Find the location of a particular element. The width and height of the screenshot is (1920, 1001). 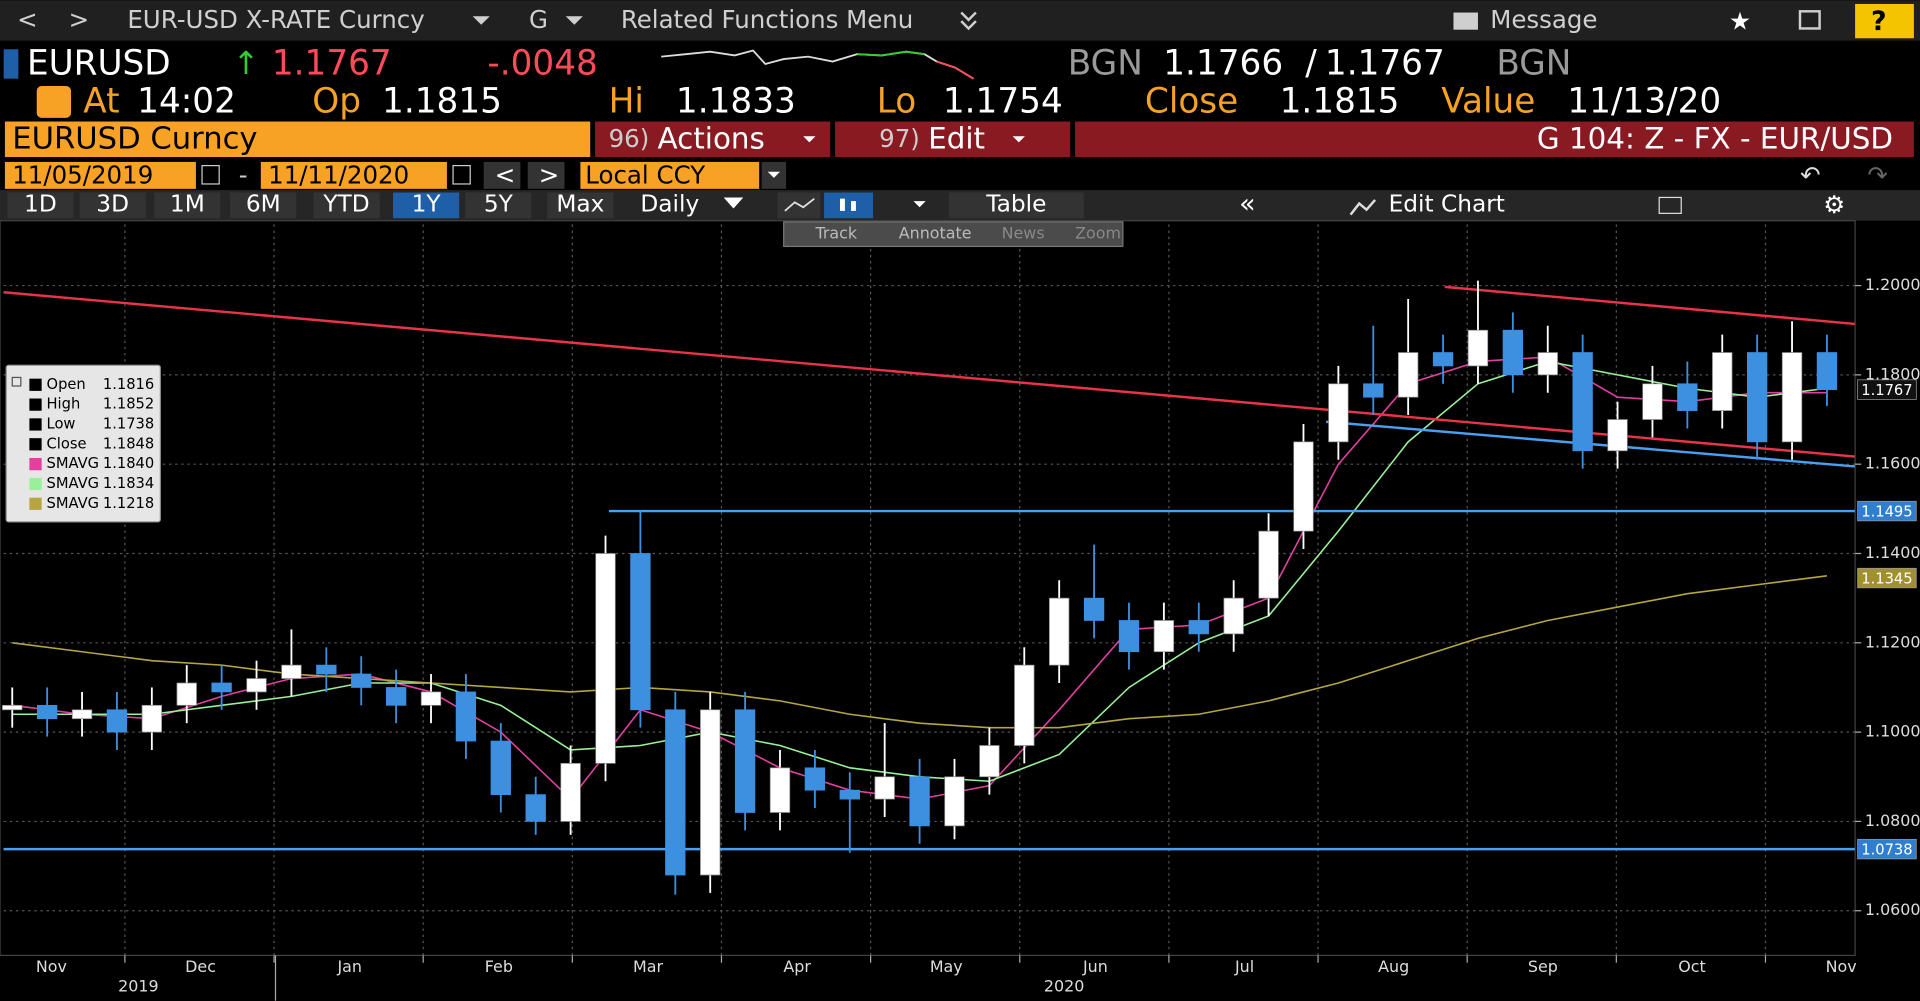

collapse-icon: « is located at coordinates (1247, 203).